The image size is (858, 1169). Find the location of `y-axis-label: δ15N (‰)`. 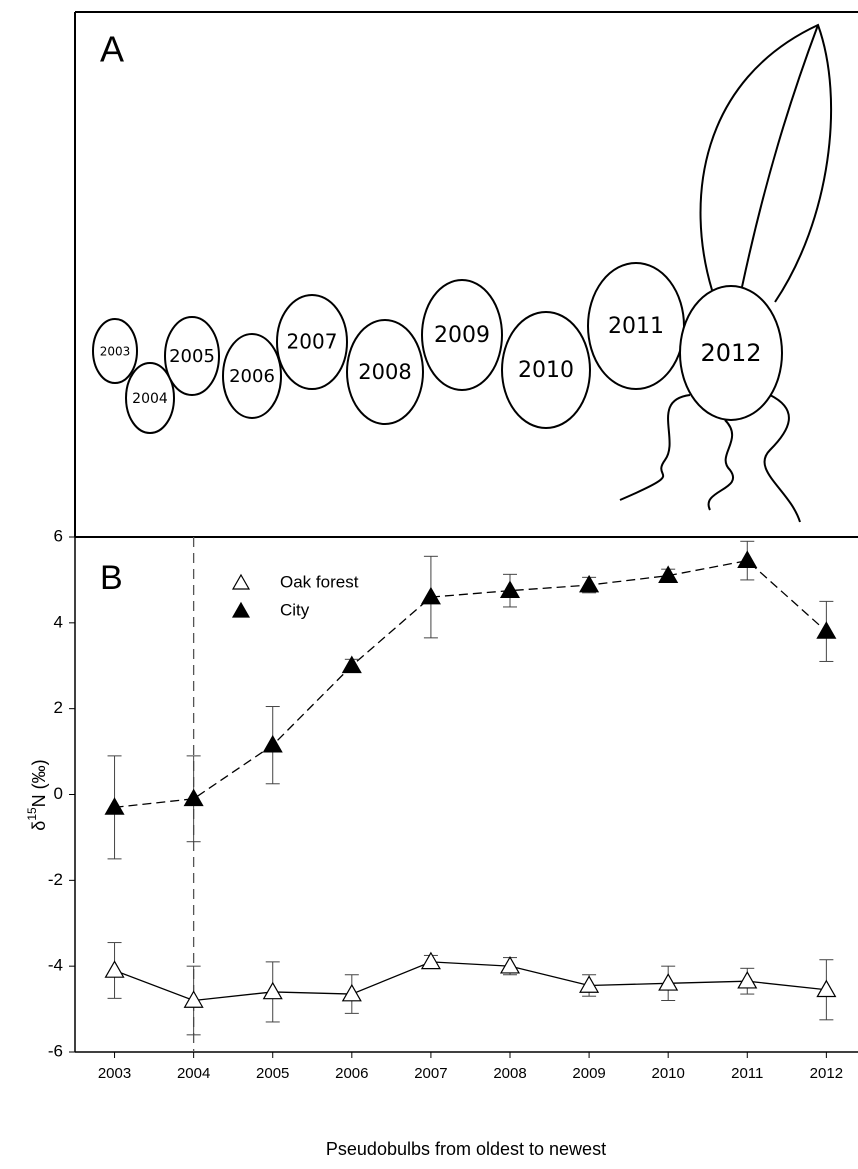

y-axis-label: δ15N (‰) is located at coordinates (37, 794).